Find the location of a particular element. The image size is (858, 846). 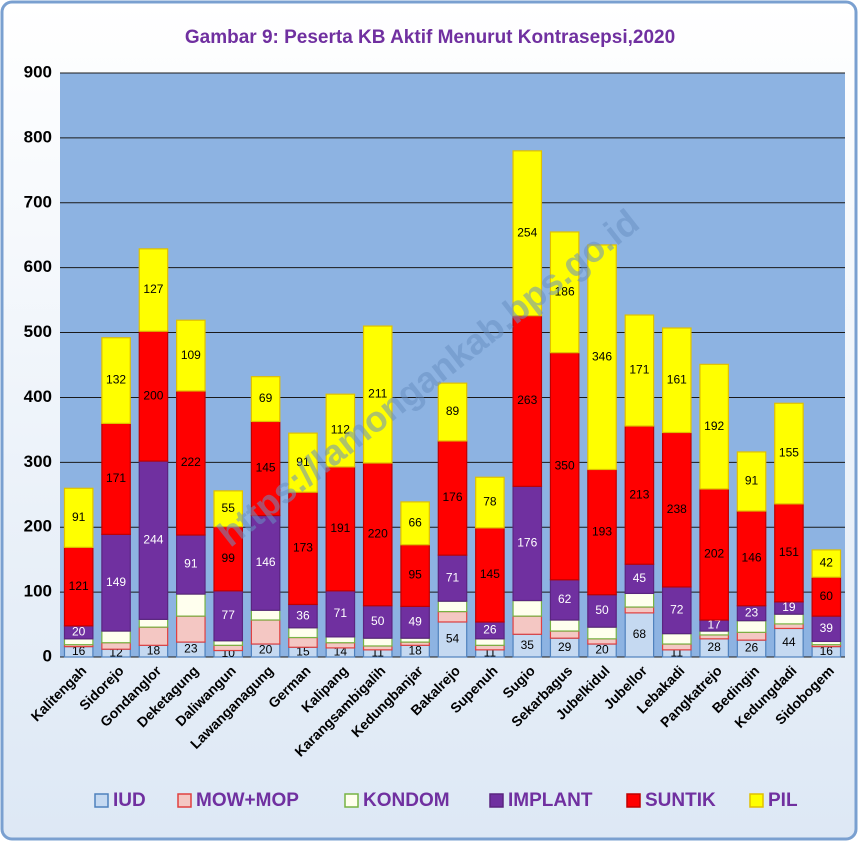

data-label: 78 is located at coordinates (490, 502).